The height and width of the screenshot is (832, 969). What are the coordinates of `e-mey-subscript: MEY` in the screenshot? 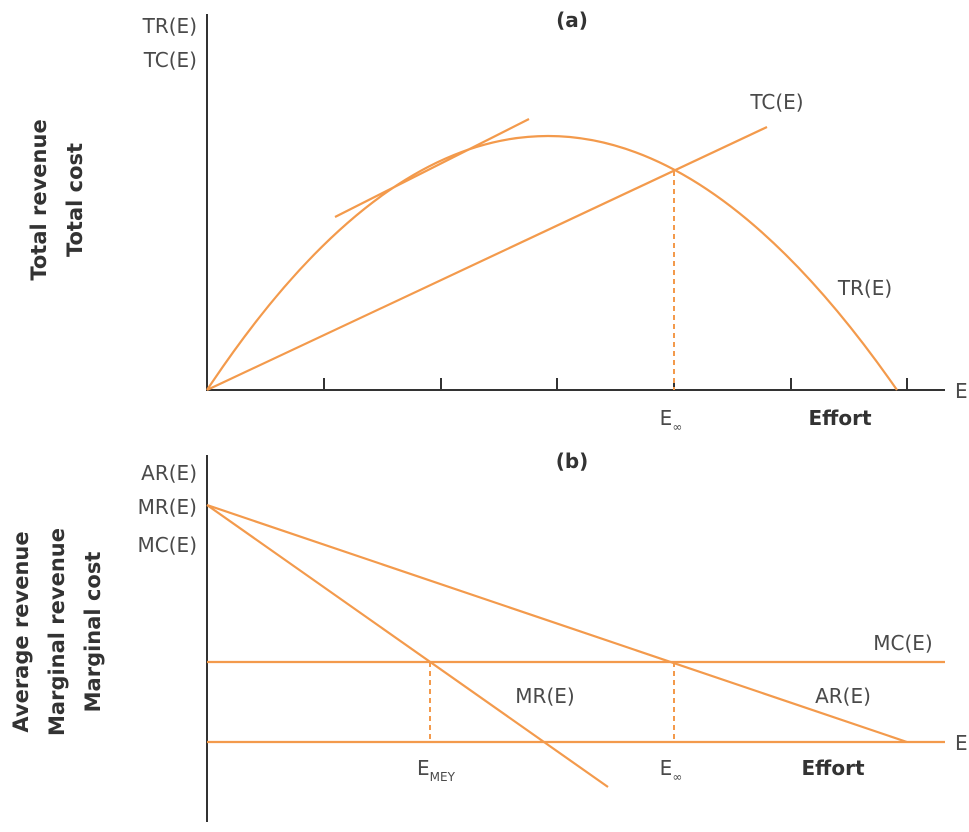 It's located at (443, 777).